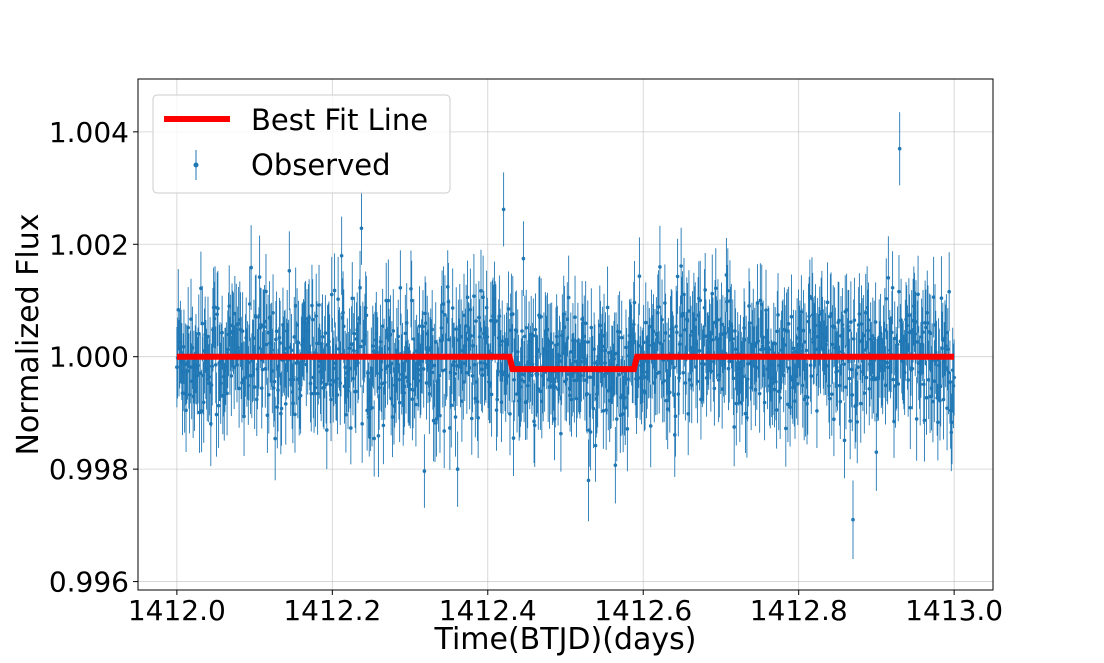  I want to click on x-tick-label: 1412.4, so click(488, 610).